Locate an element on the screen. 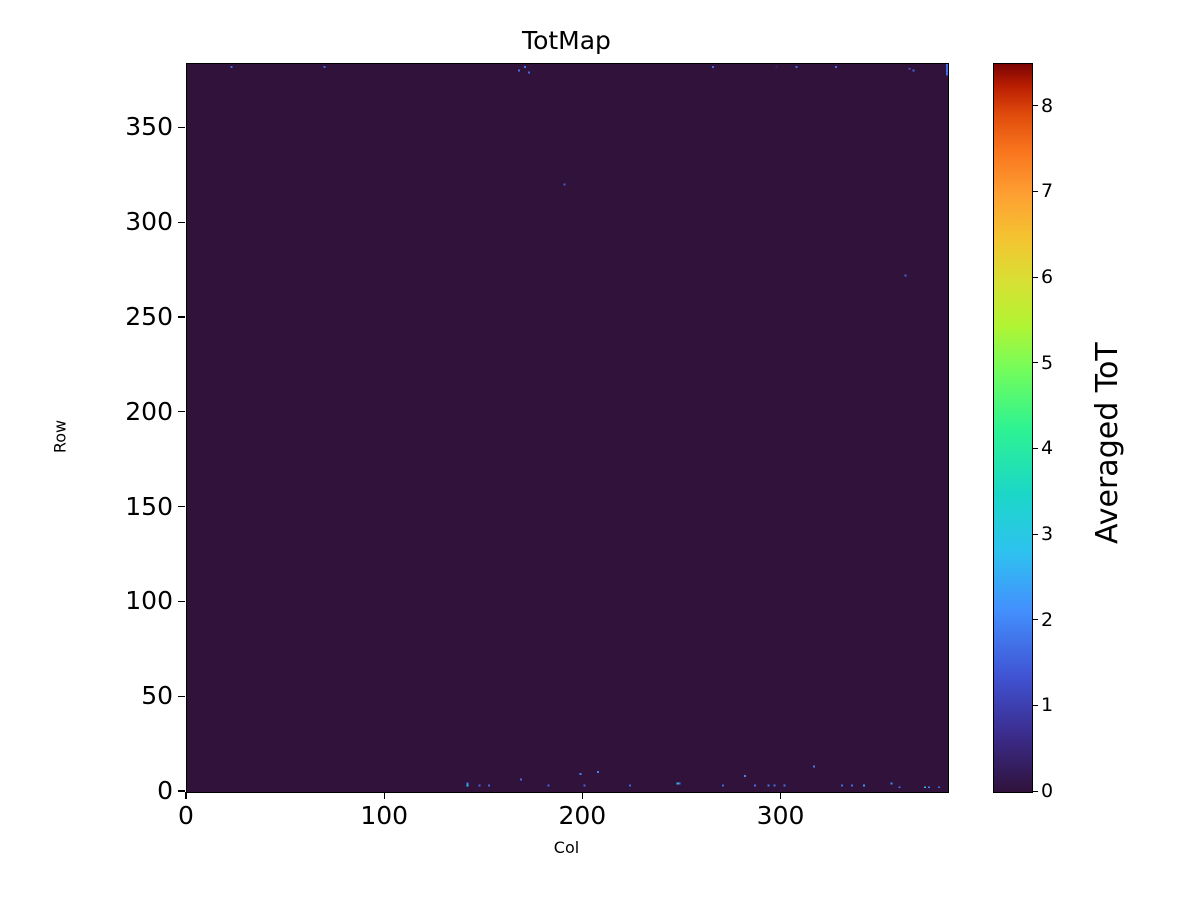 Image resolution: width=1200 pixels, height=900 pixels. colorbar-tick-label: 3 is located at coordinates (1047, 534).